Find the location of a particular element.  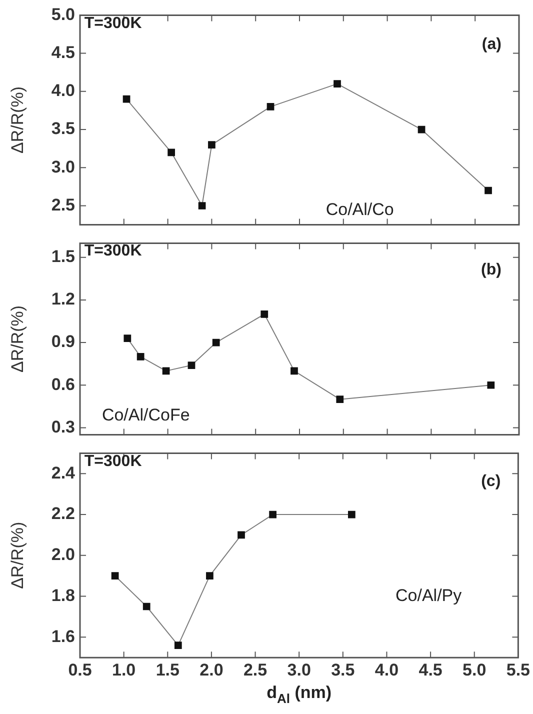

y-tick-label: 5.0 is located at coordinates (63, 14).